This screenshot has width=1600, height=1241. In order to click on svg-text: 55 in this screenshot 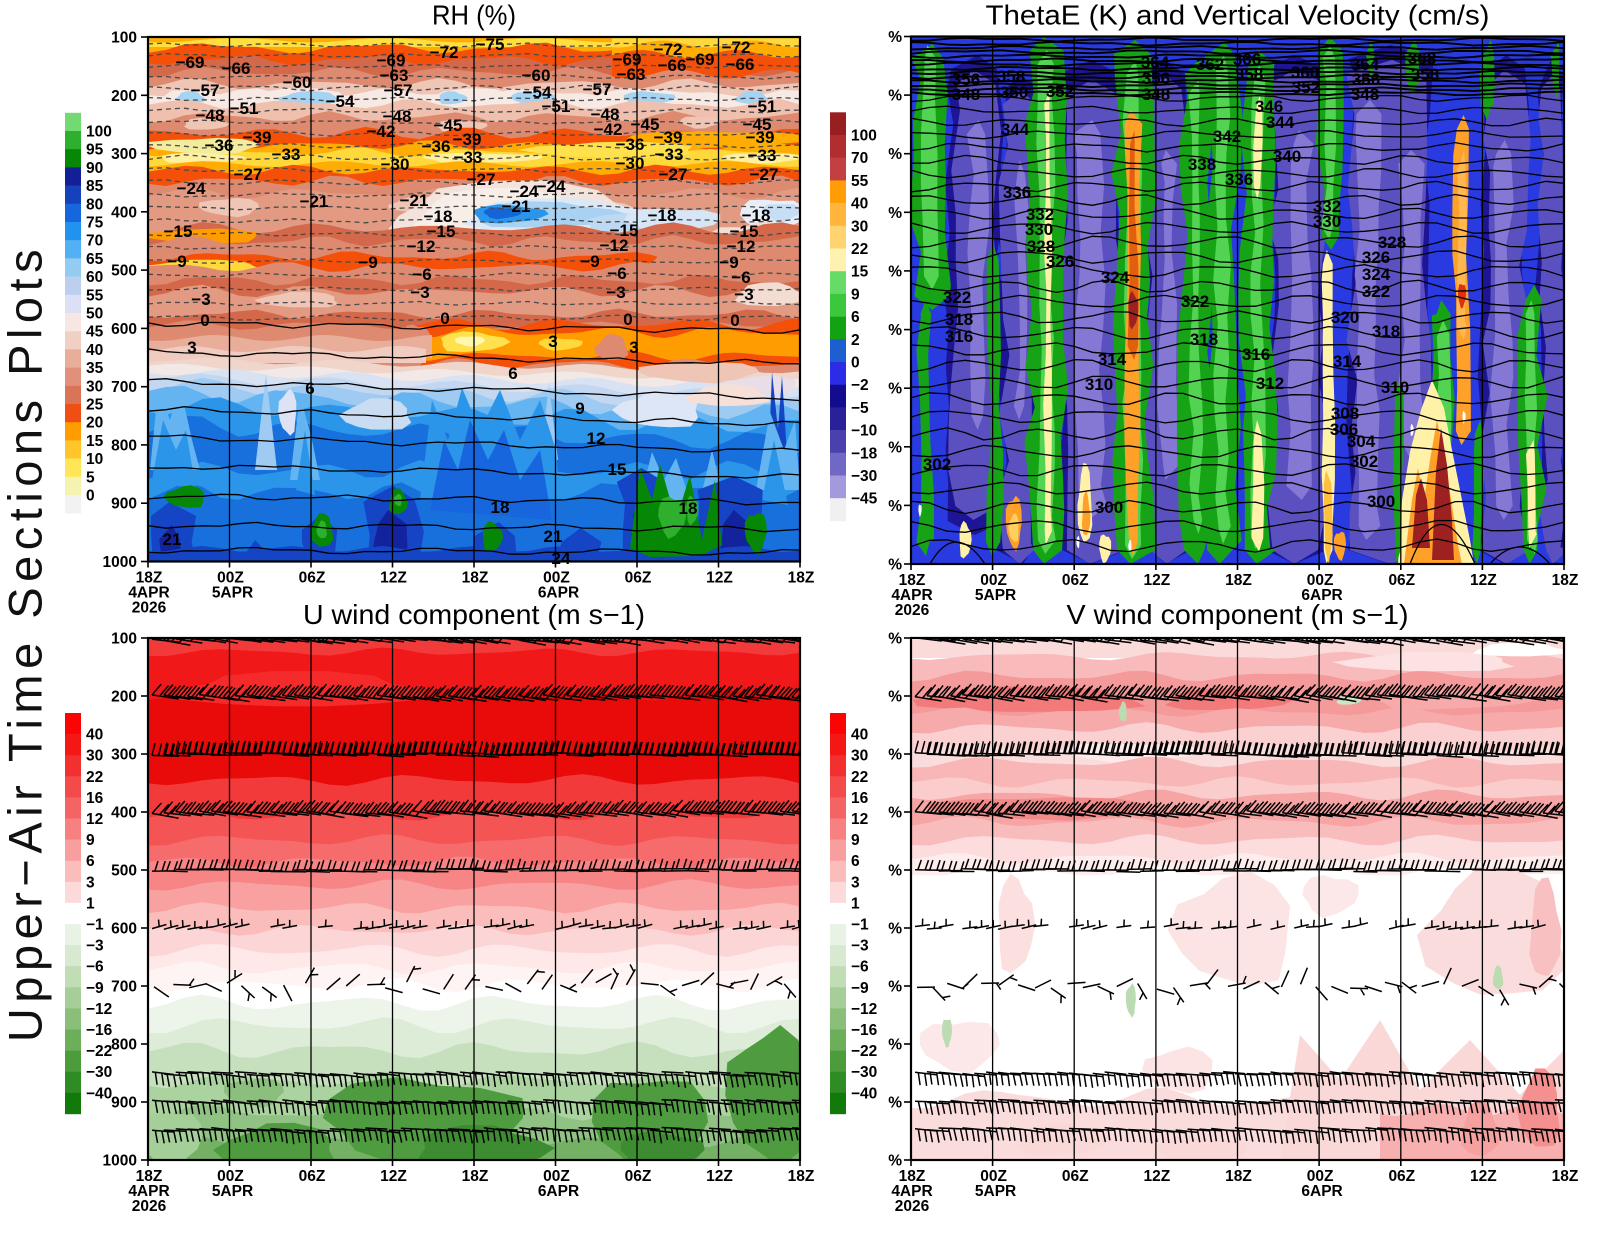, I will do `click(95, 295)`.